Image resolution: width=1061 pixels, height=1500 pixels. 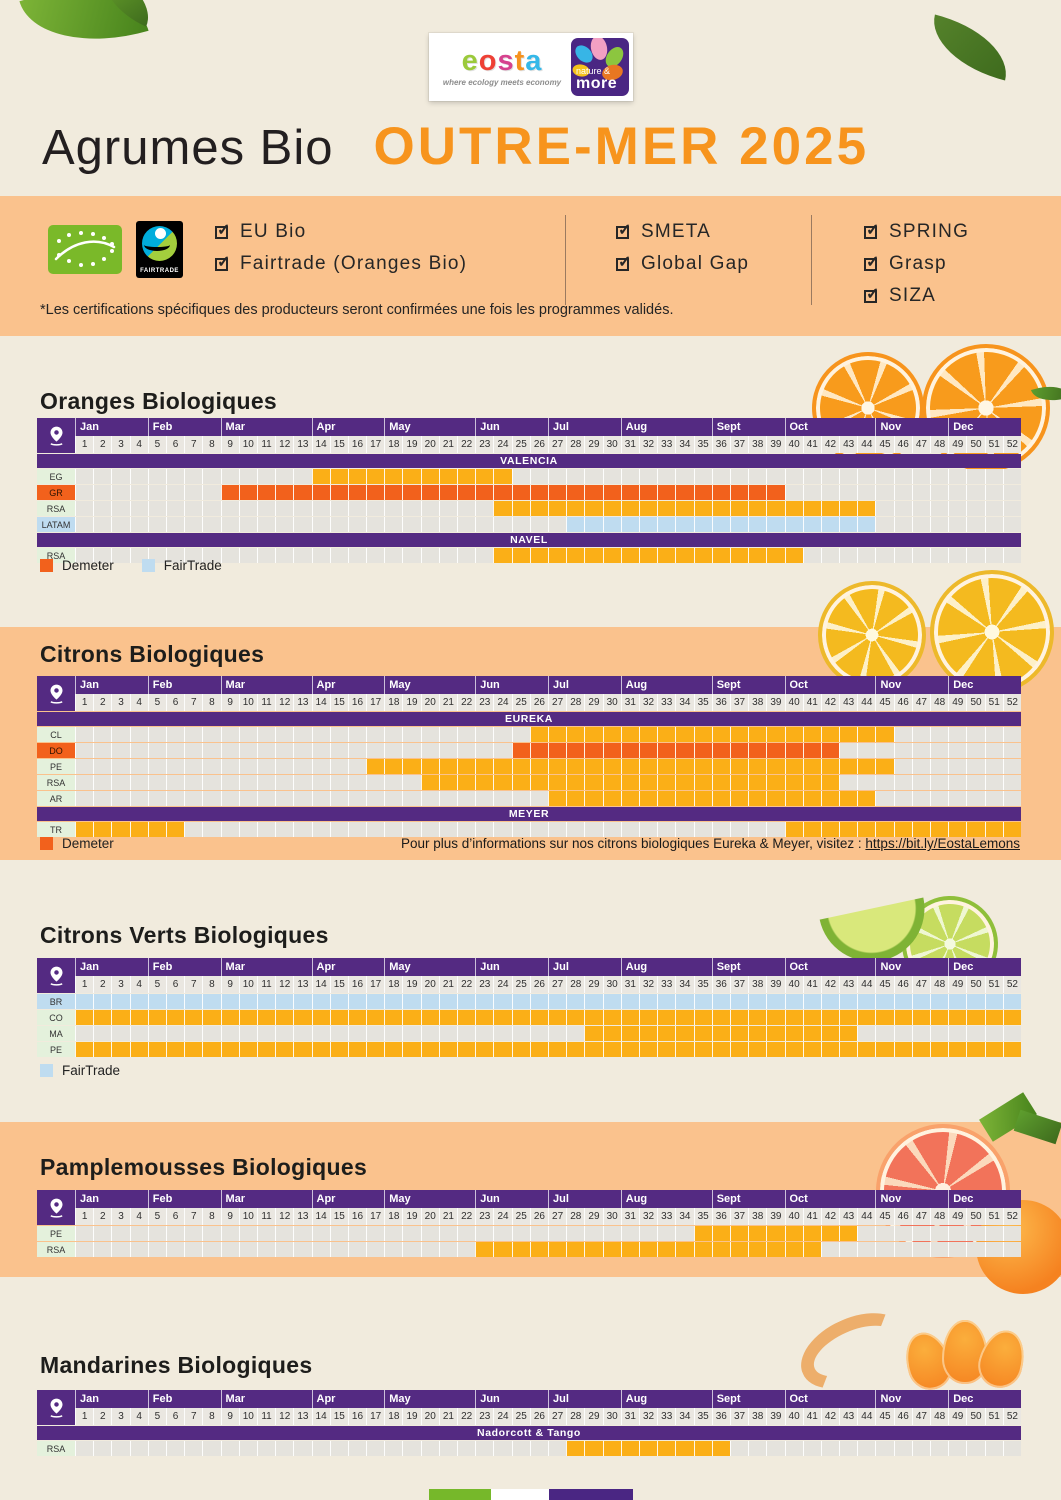 I want to click on cert-item-label: Fairtrade (Oranges Bio), so click(x=354, y=263).